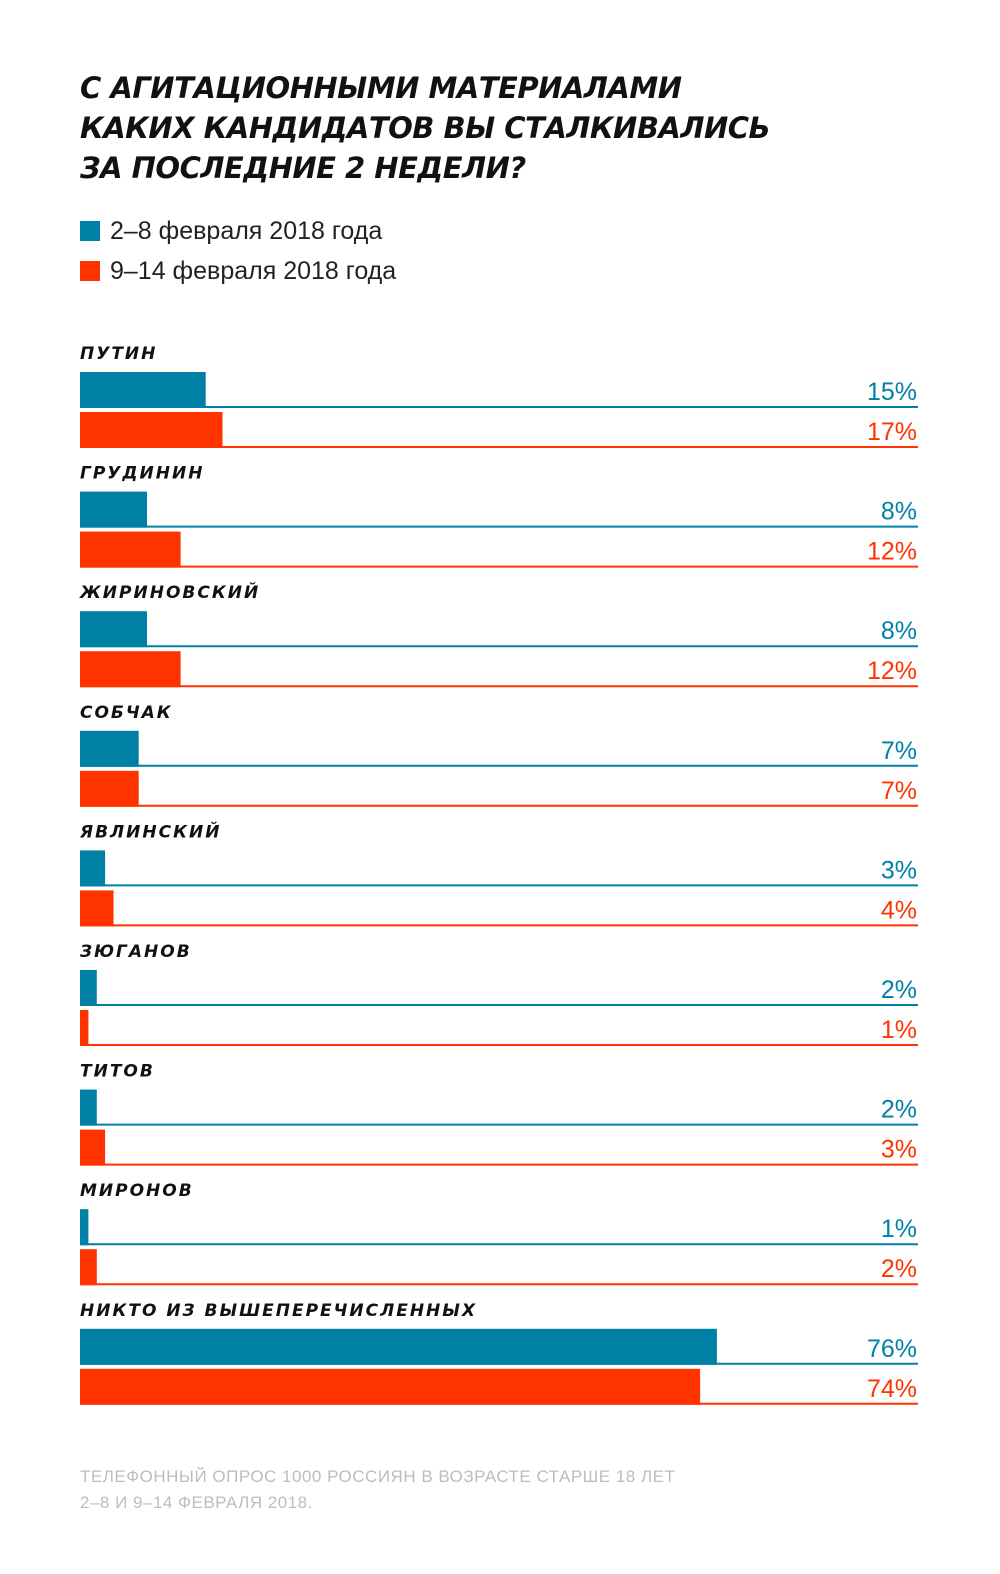 The image size is (1000, 1574). Describe the element at coordinates (499, 755) in the screenshot. I see `bar-group: СОБЧАК 7% 7%` at that location.